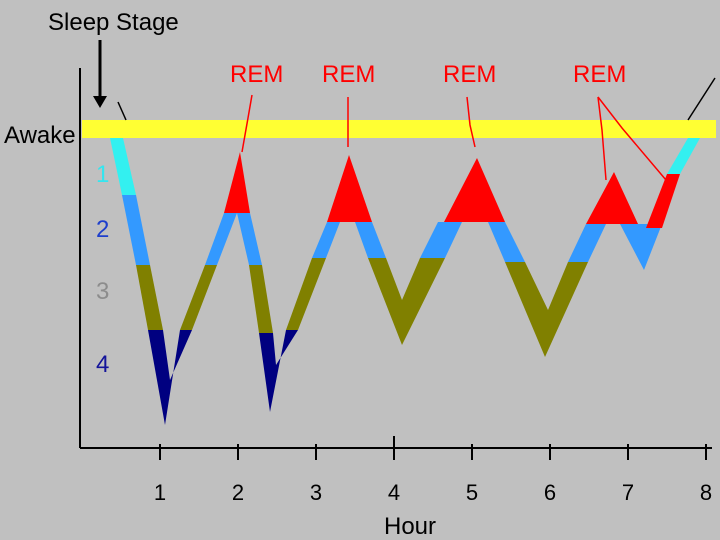 The width and height of the screenshot is (720, 540). I want to click on awake-label: Awake, so click(40, 135).